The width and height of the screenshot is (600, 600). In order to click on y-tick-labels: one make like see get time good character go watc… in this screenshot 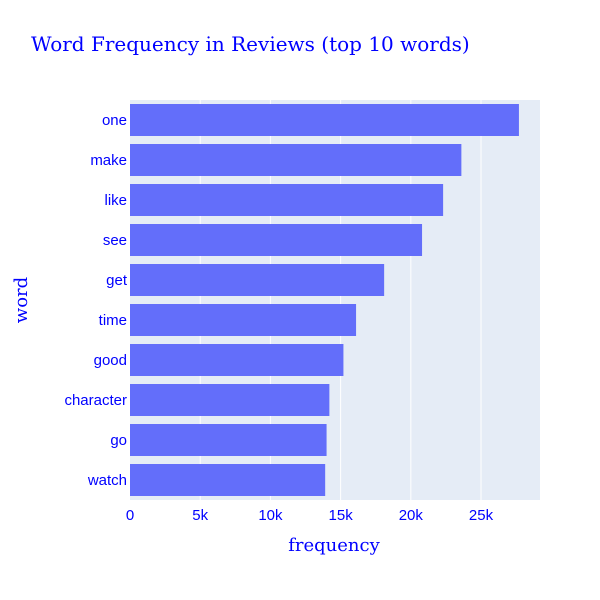, I will do `click(95, 300)`.